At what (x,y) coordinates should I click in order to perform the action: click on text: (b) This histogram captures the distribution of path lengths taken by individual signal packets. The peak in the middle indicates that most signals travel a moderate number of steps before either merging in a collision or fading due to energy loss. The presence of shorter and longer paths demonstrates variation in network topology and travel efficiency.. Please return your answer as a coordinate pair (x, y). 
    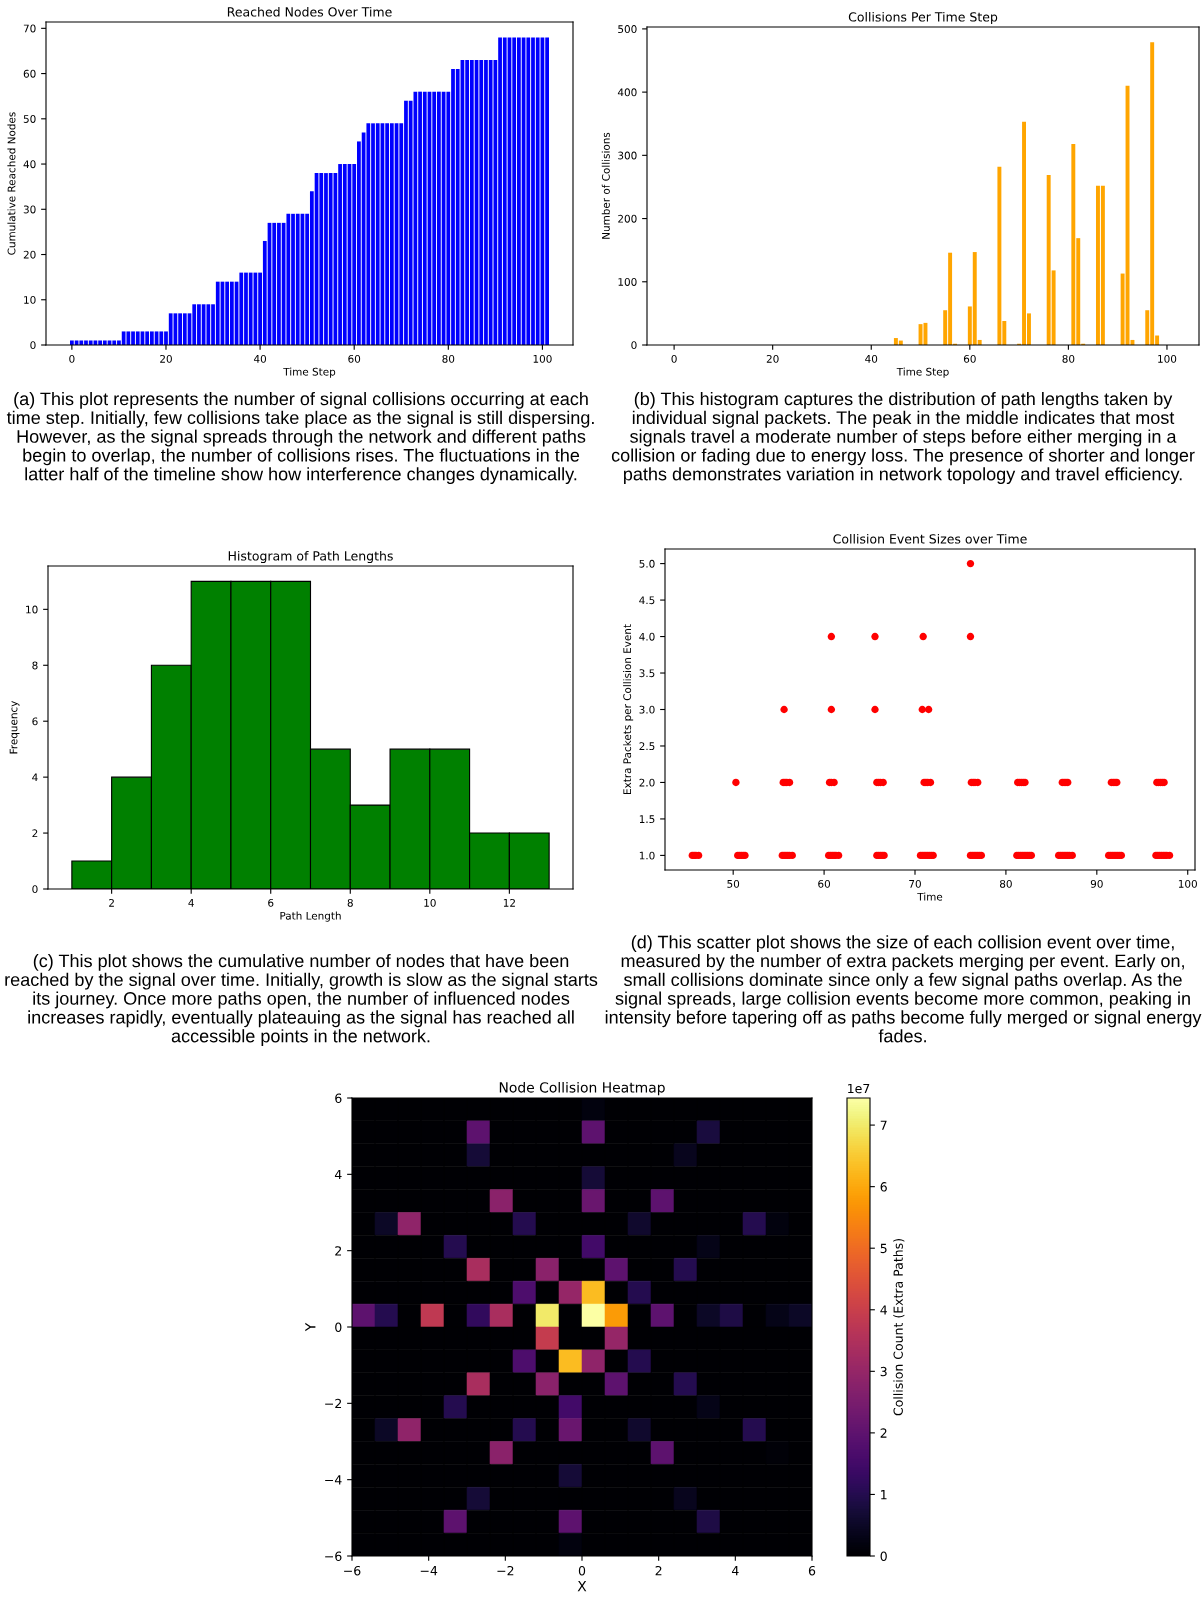
    Looking at the image, I should click on (903, 438).